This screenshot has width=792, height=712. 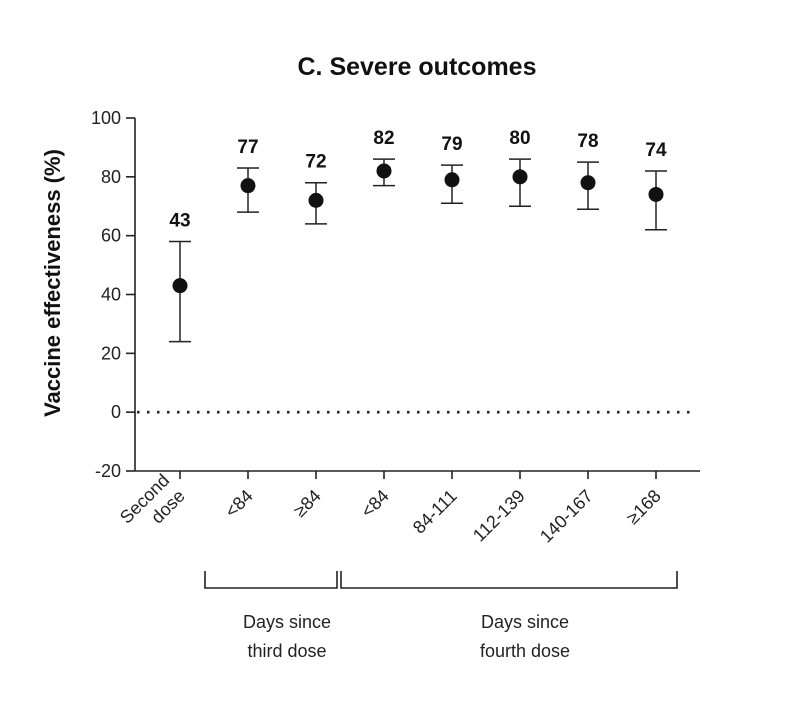 What do you see at coordinates (417, 67) in the screenshot?
I see `chart-title: C. Severe outcomes` at bounding box center [417, 67].